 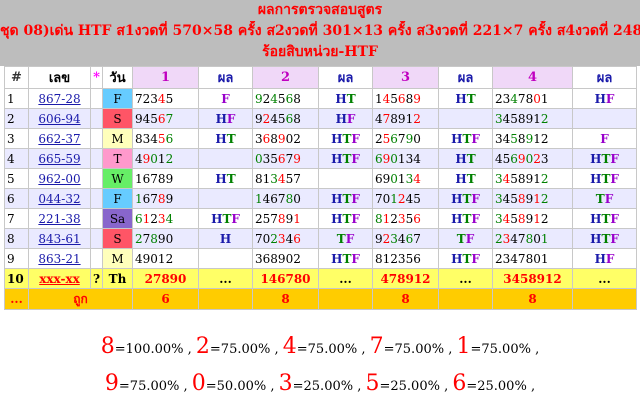 I want to click on set-digits-1: 94567, so click(x=165, y=118).